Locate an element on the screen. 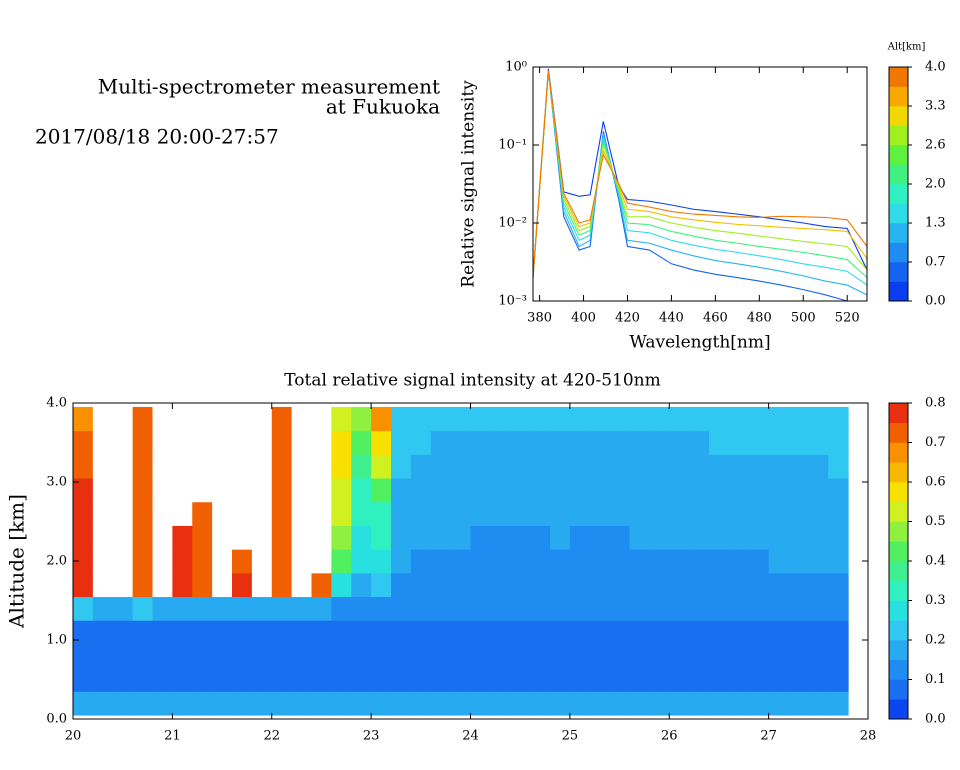  x-tick-label: 440 is located at coordinates (671, 318).